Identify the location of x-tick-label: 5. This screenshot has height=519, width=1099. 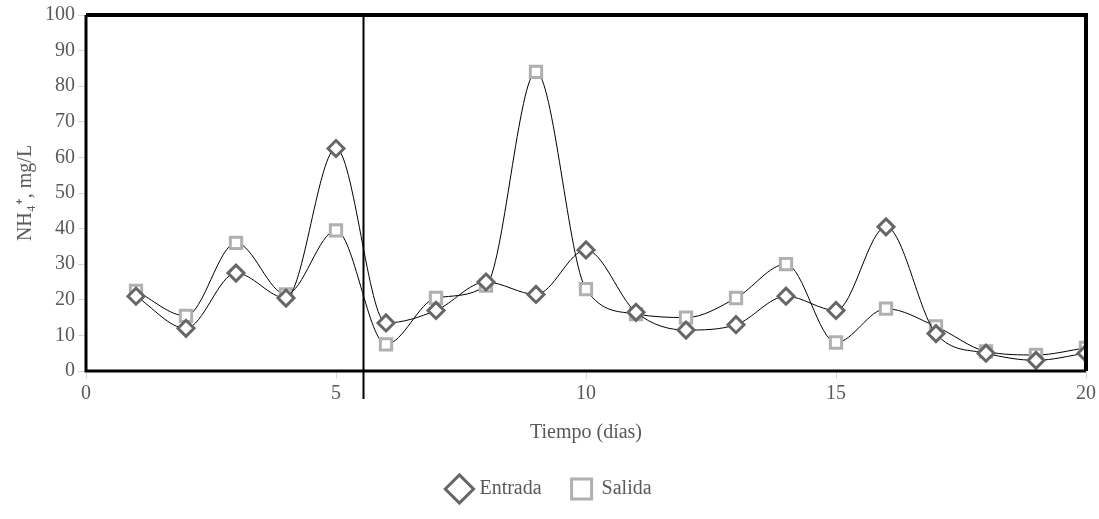
(336, 392).